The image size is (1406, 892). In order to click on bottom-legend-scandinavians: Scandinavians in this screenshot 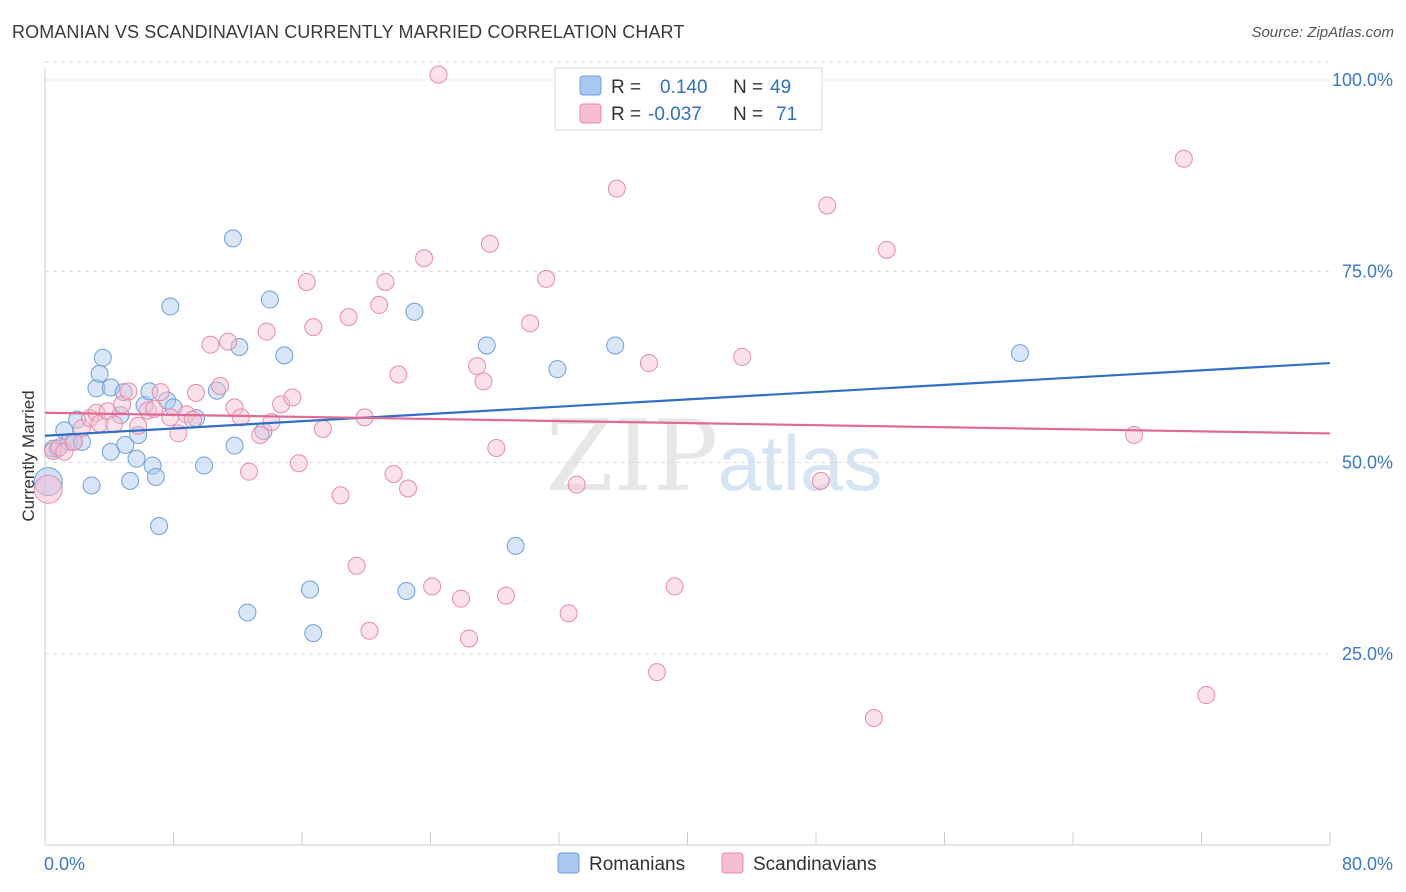, I will do `click(815, 864)`.